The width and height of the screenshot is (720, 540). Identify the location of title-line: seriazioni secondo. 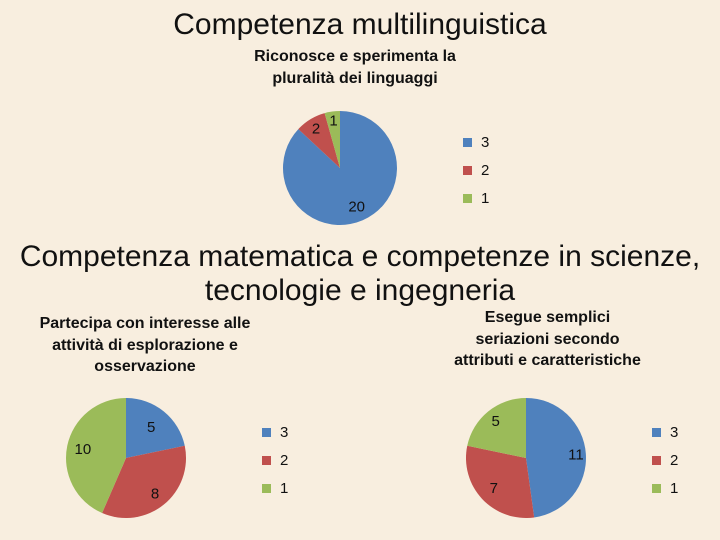
(547, 339).